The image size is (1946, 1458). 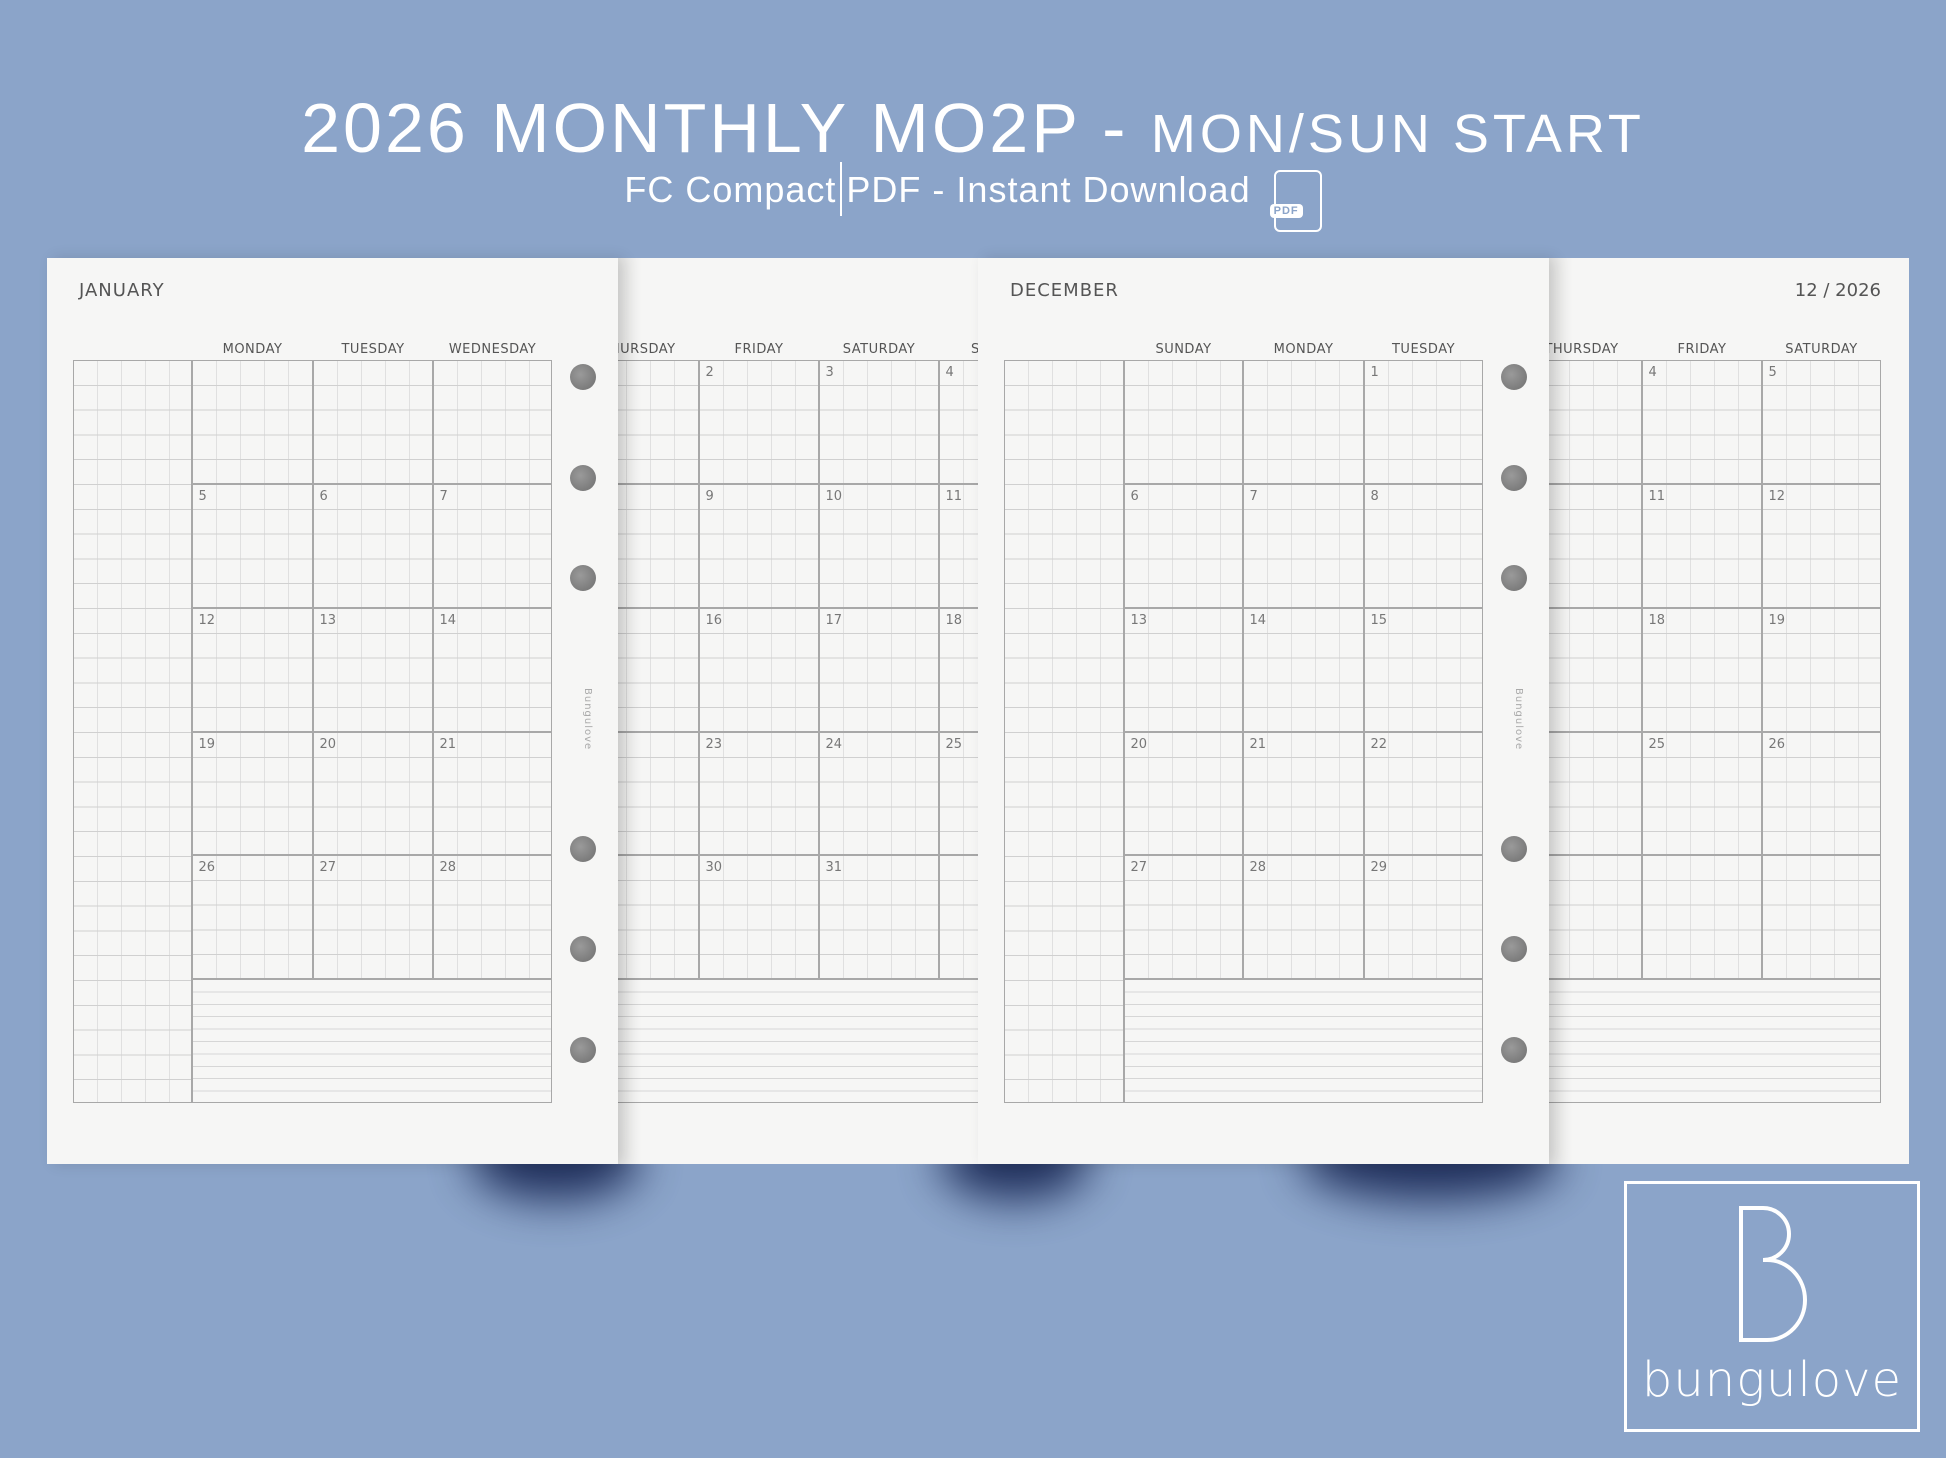 What do you see at coordinates (758, 545) in the screenshot?
I see `day-cell: 9` at bounding box center [758, 545].